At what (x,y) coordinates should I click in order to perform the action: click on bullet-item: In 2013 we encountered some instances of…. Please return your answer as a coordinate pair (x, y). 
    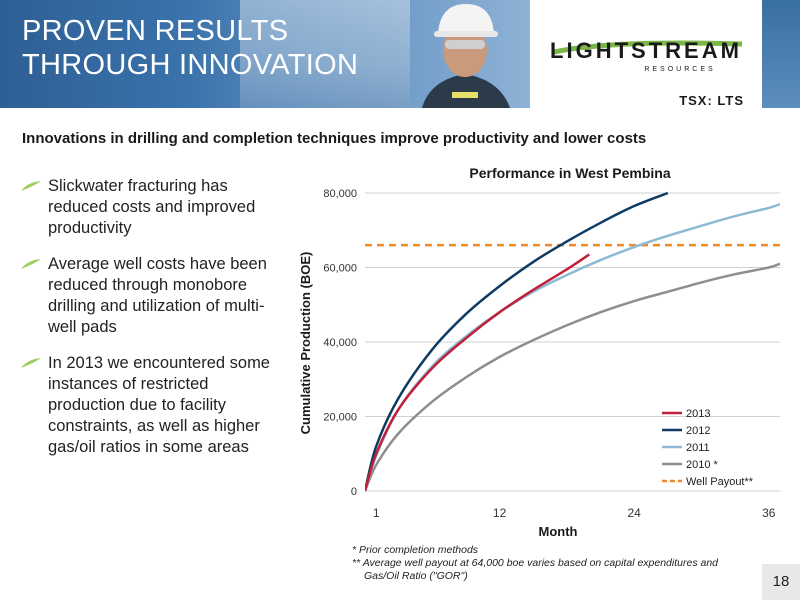
    Looking at the image, I should click on (155, 405).